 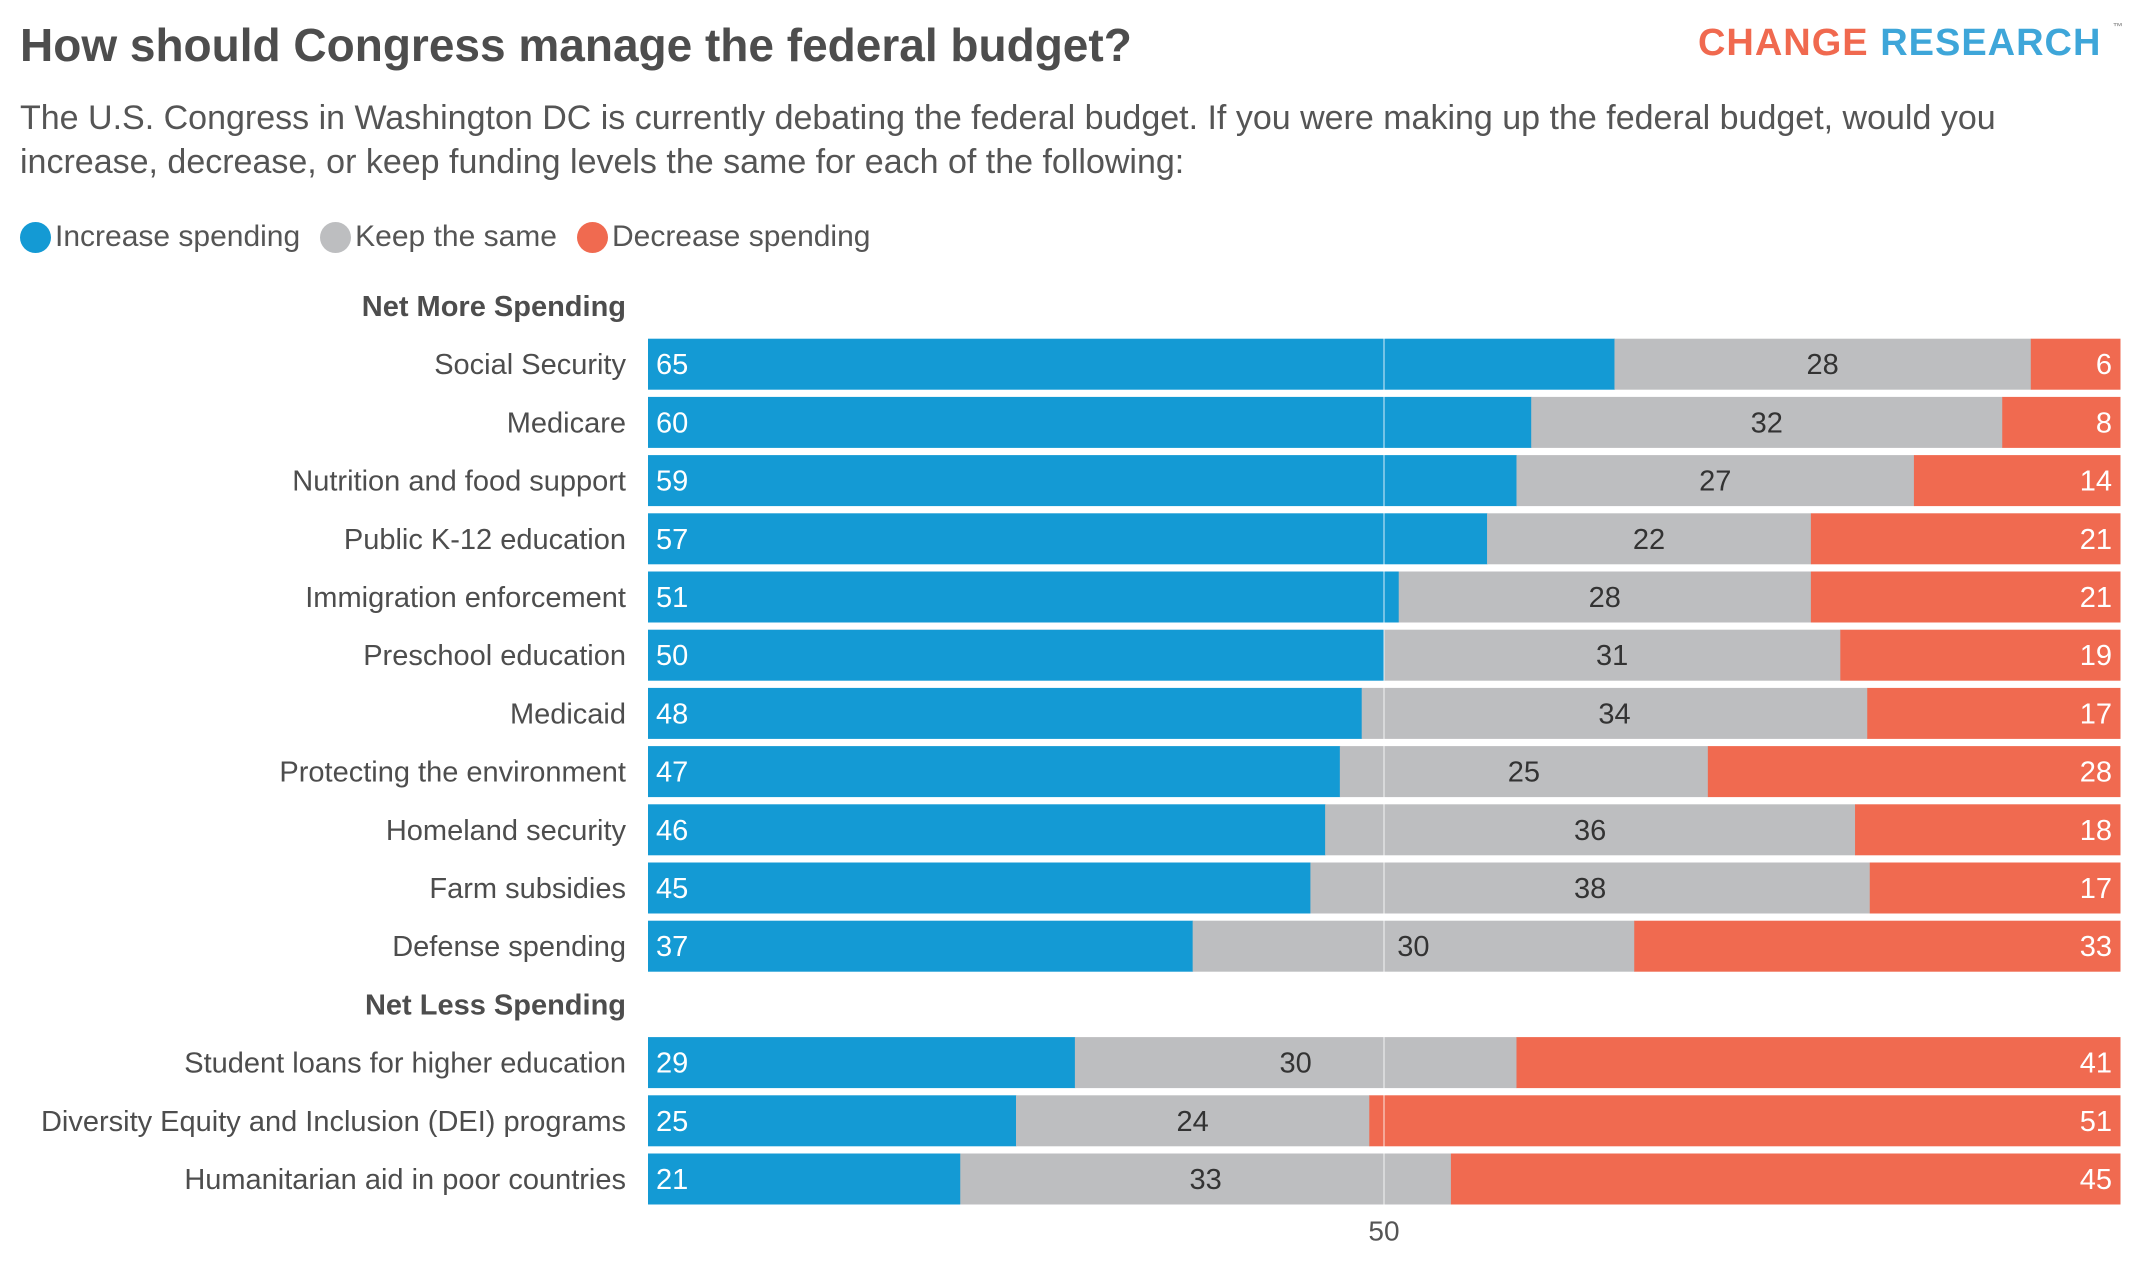 I want to click on category-label-0-7: Protecting the environment, so click(x=452, y=773).